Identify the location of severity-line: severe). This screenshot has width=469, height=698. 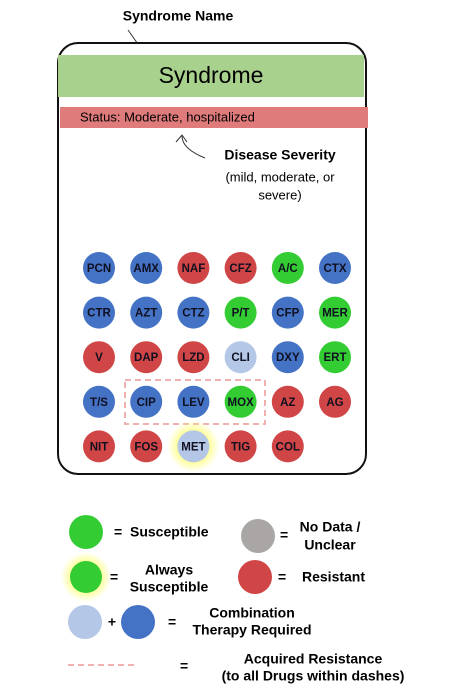
(279, 194).